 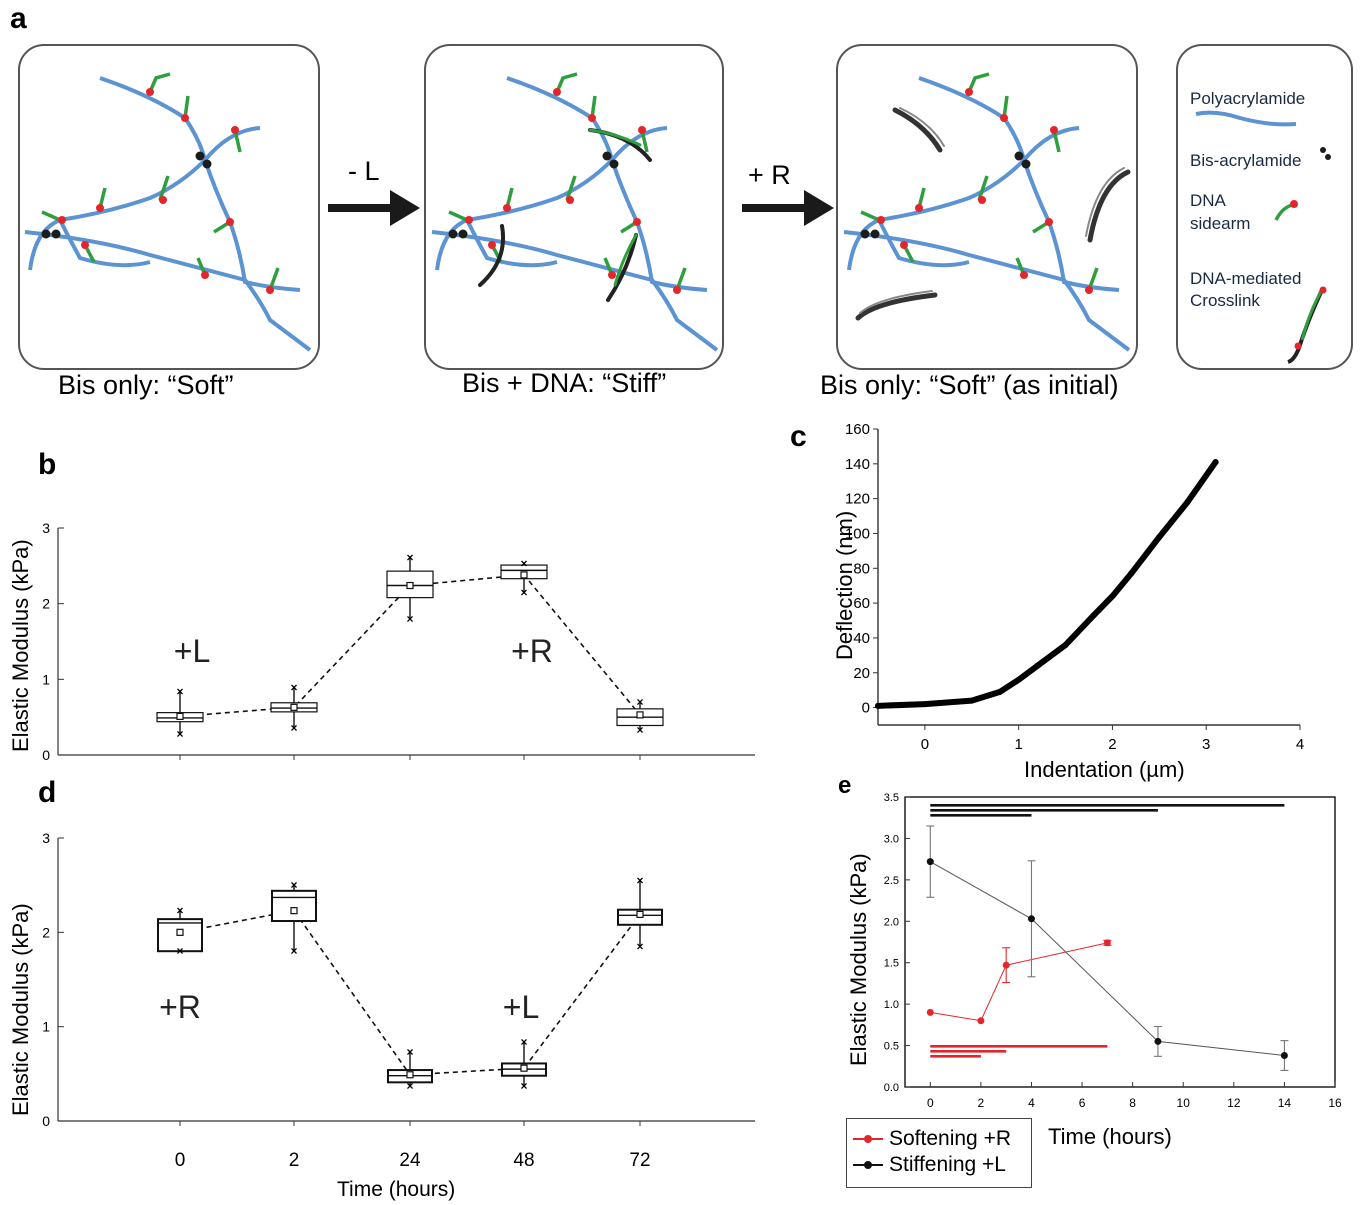 I want to click on legend-entry-softening: Softening +R, so click(x=932, y=1139).